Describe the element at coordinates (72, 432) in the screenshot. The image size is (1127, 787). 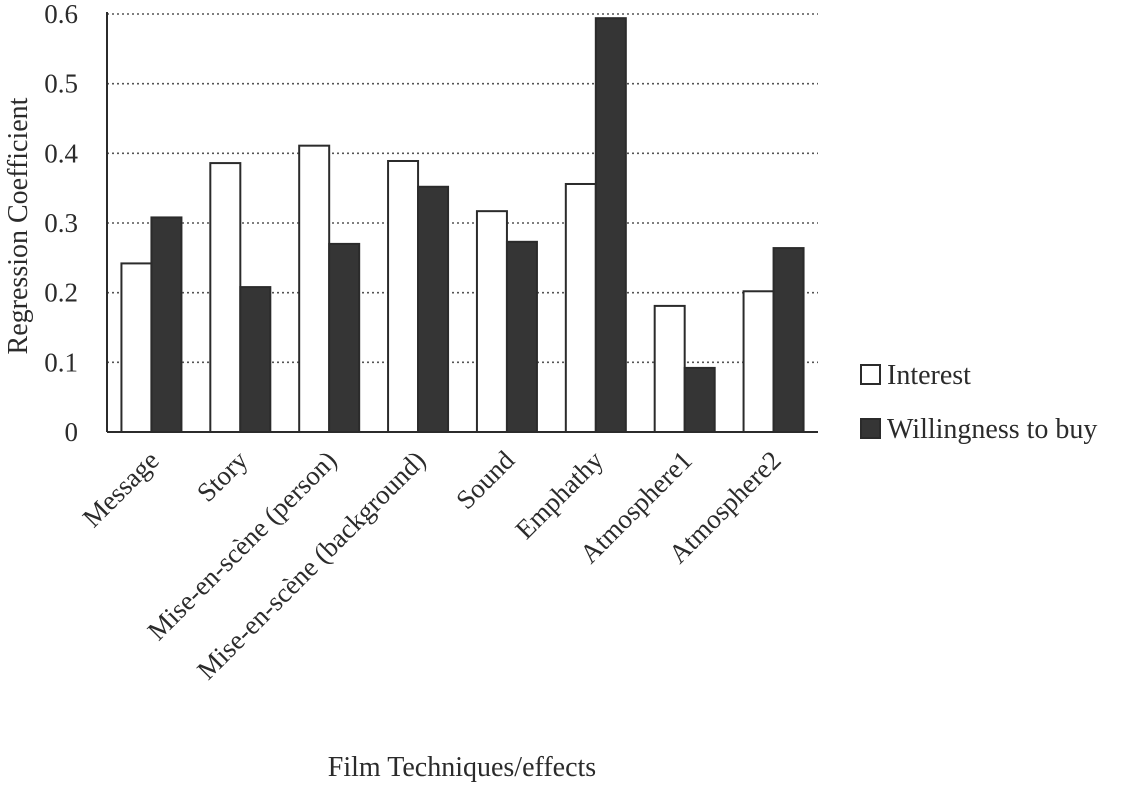
I see `y-tick-label: 0` at that location.